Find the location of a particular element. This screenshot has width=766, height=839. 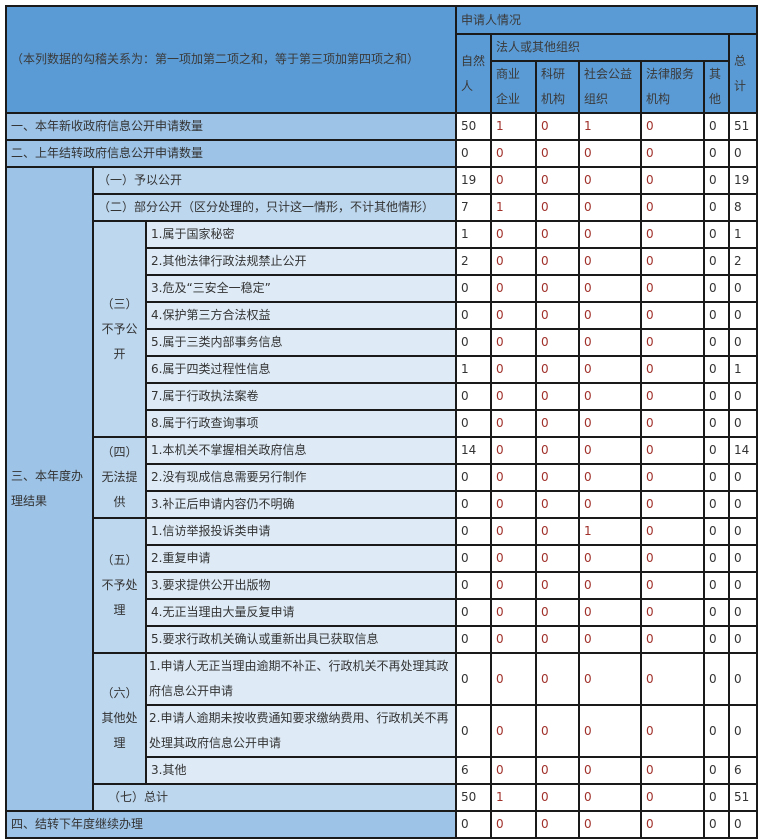

group-label: （四）无法提供 is located at coordinates (119, 477).